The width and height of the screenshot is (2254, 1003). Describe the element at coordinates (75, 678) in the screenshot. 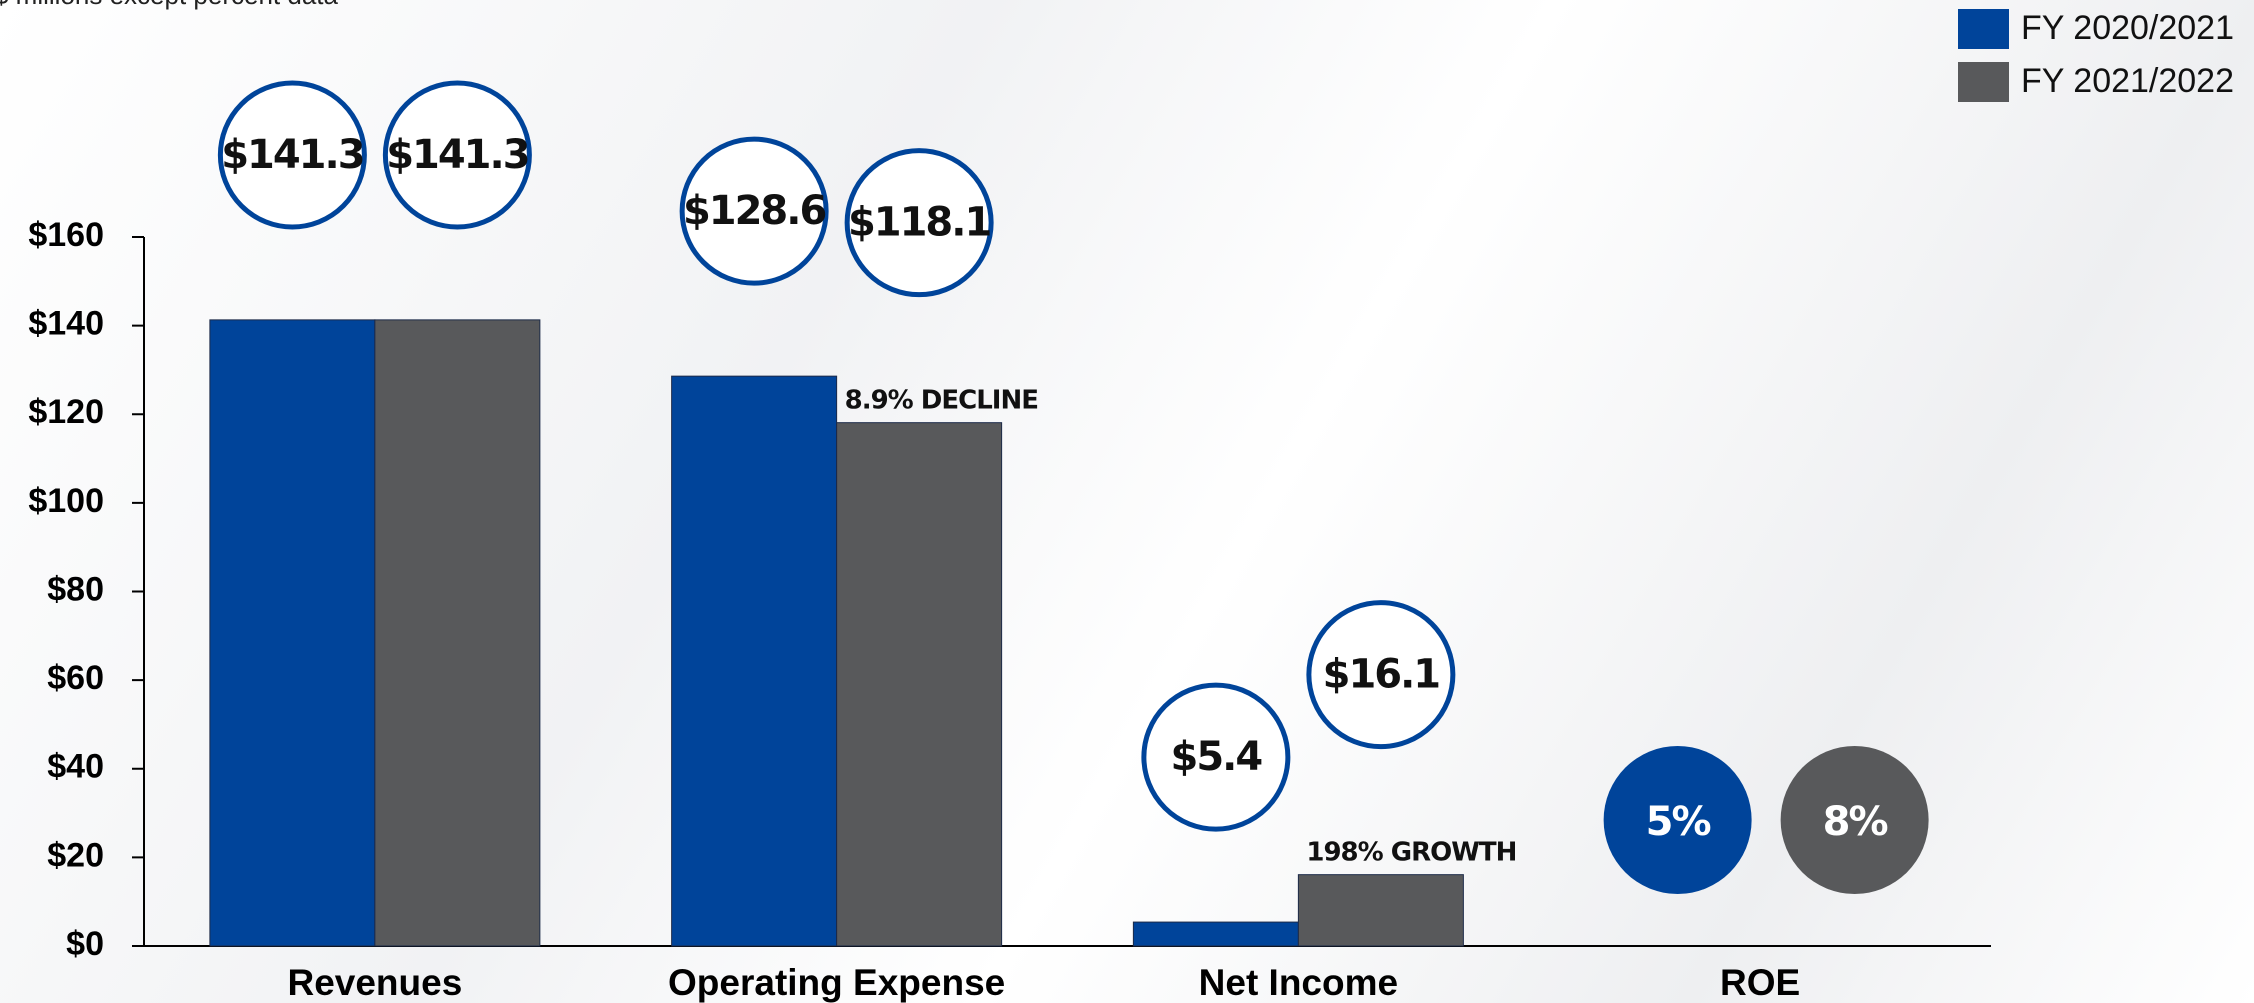

I see `y-tick-label: $60` at that location.